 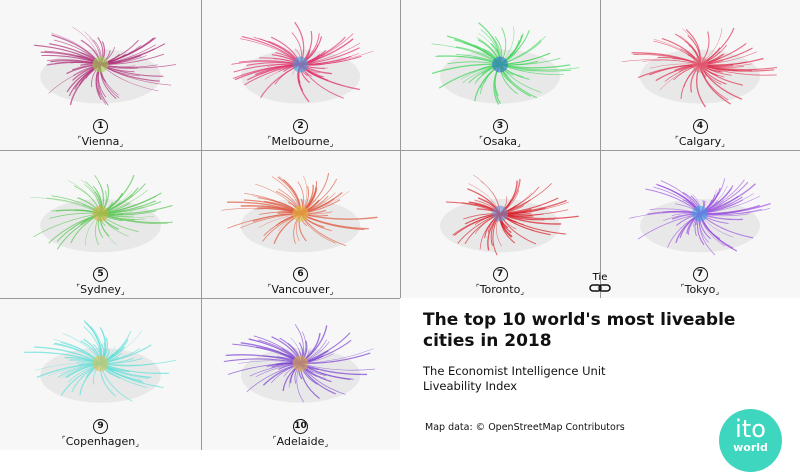 I want to click on city-name: Toronto, so click(x=500, y=289).